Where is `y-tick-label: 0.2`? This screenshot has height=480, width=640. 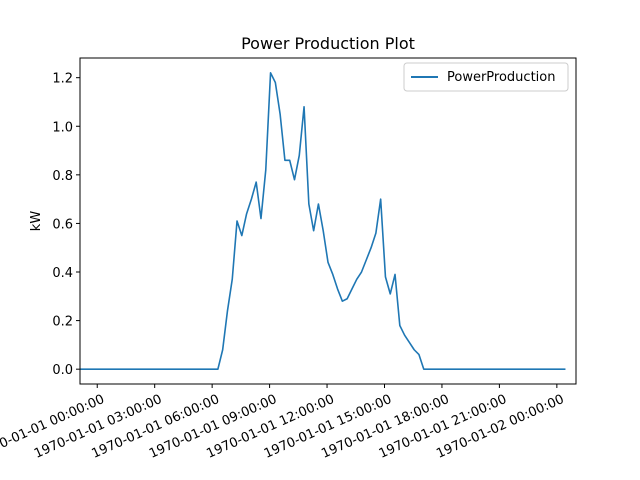 y-tick-label: 0.2 is located at coordinates (62, 322).